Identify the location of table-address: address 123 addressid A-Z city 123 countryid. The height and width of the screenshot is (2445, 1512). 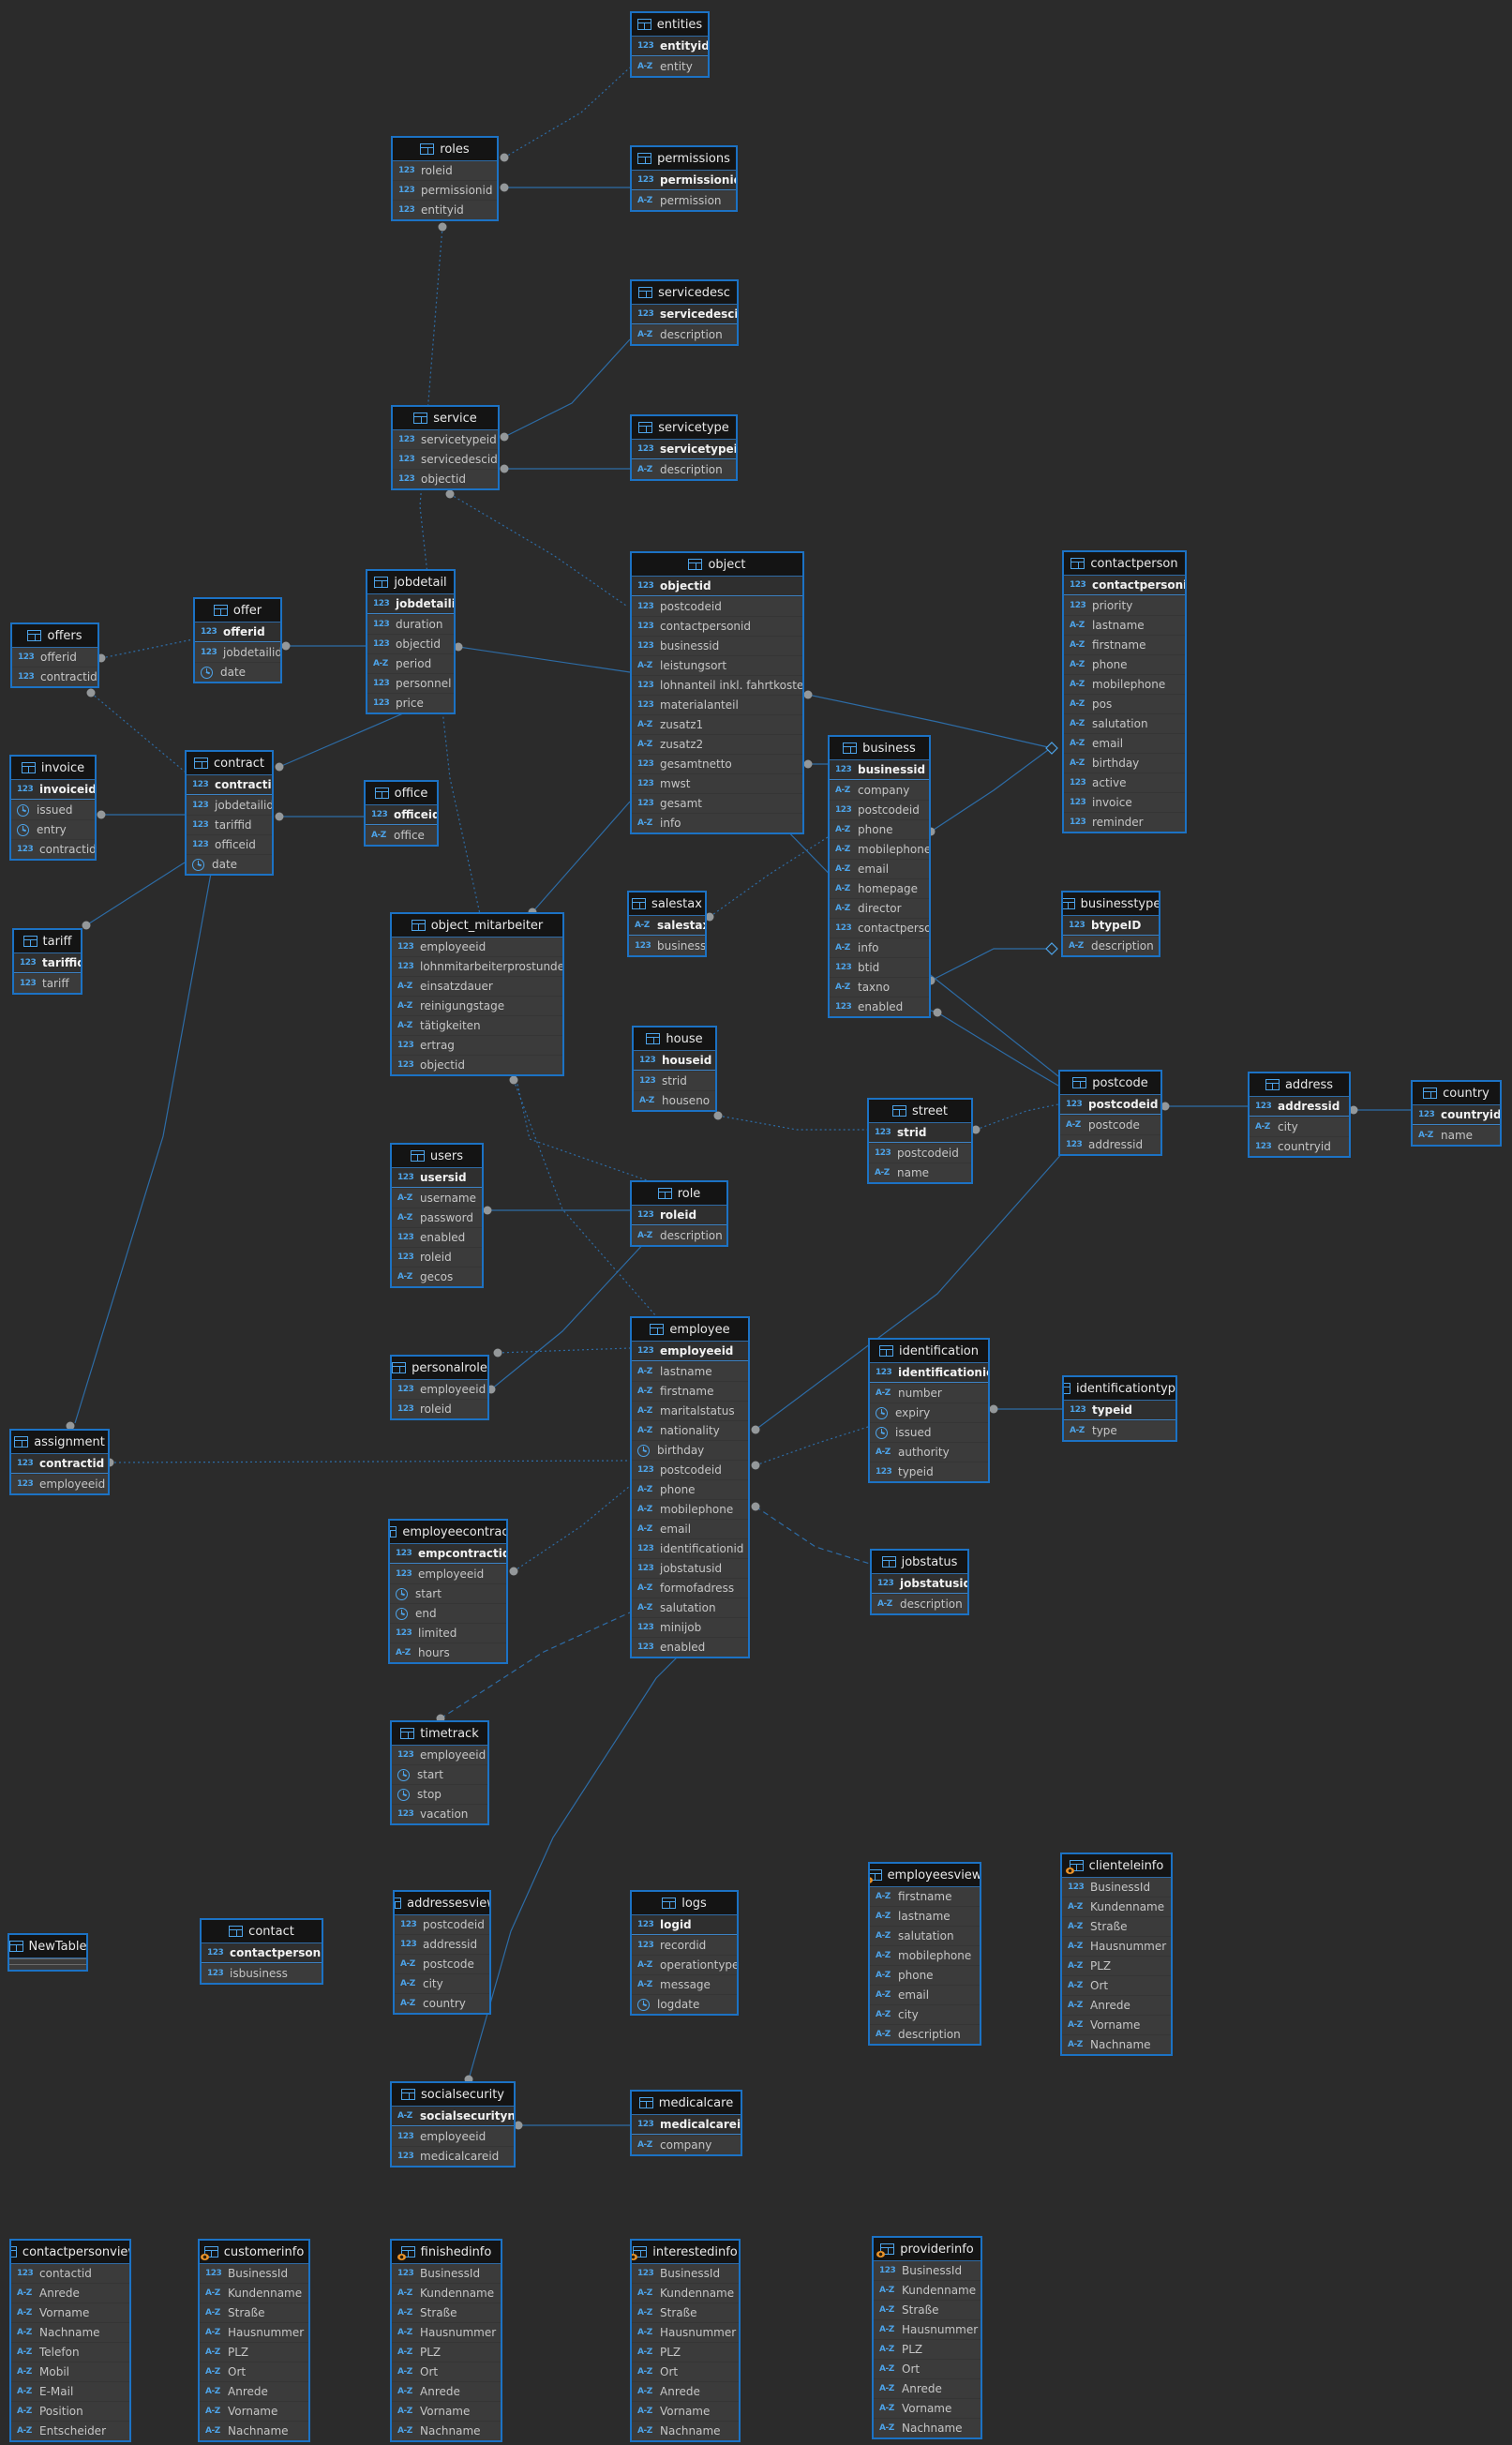
(1300, 1115).